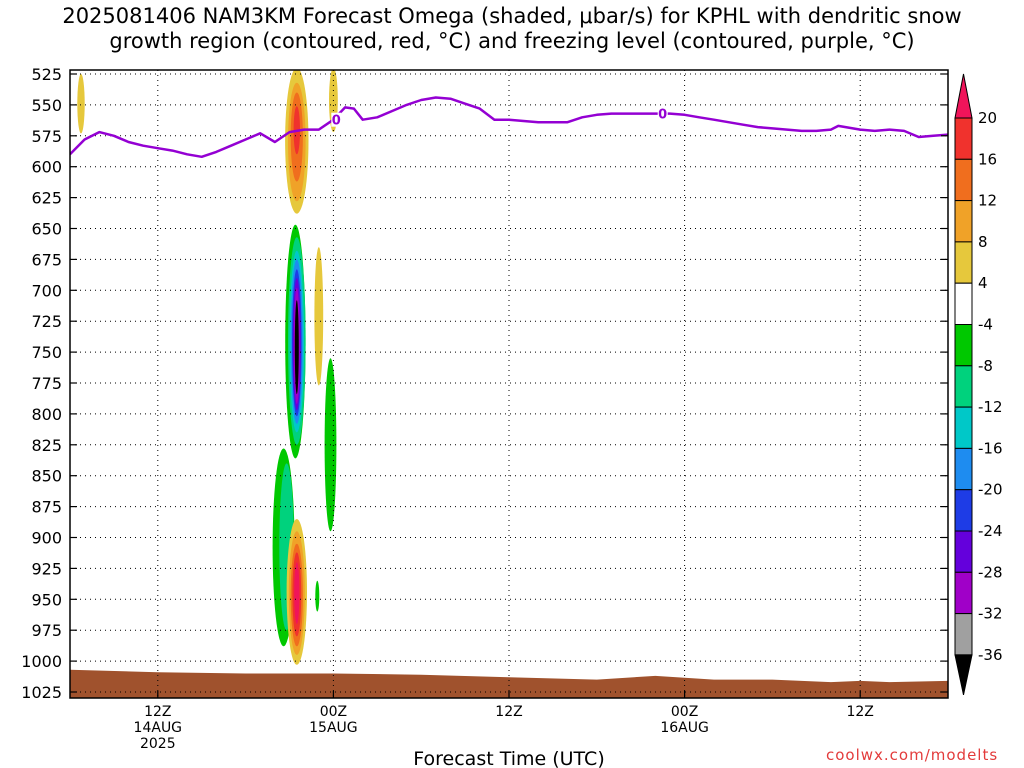  Describe the element at coordinates (508, 758) in the screenshot. I see `x-axis-label: Forecast Time (UTC)` at that location.